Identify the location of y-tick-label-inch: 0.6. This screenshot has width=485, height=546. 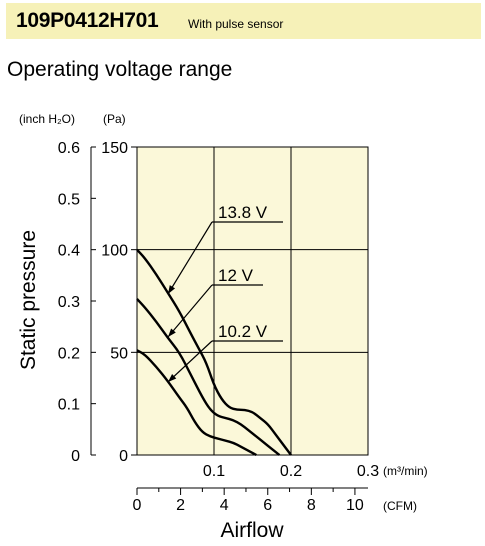
(69, 148).